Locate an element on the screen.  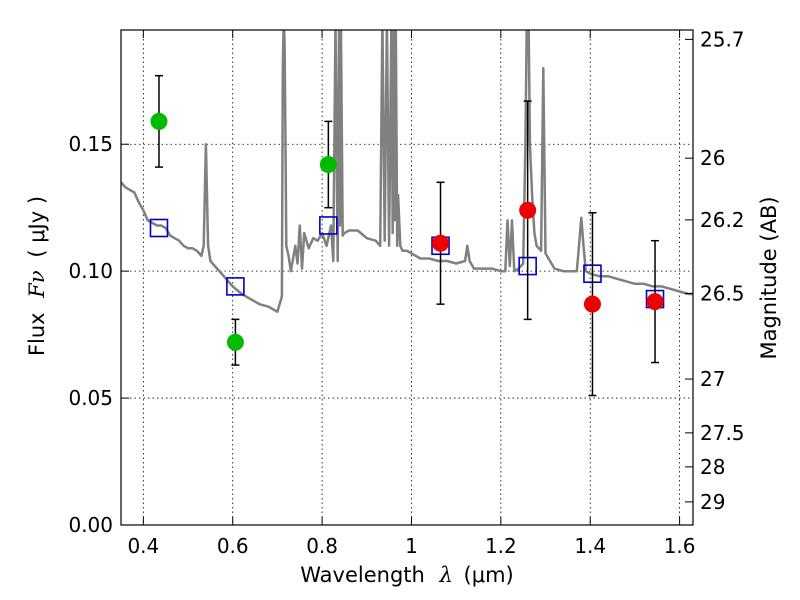
y-tick-label: 0.15 is located at coordinates (90, 144).